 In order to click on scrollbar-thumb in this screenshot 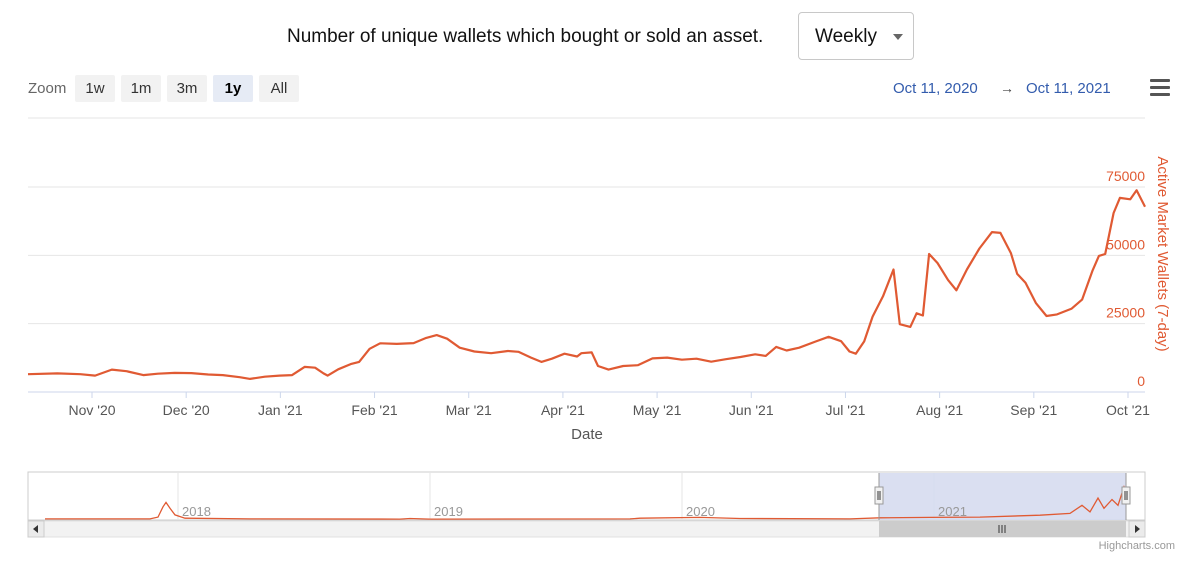, I will do `click(1002, 529)`.